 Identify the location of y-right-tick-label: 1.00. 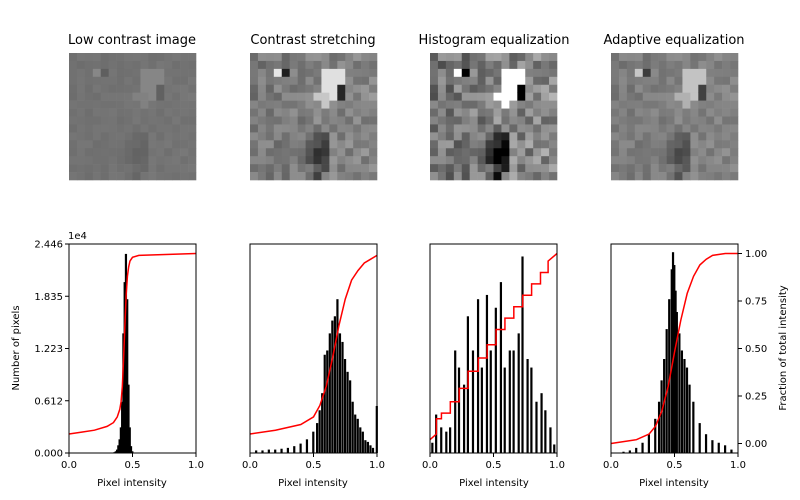
(756, 254).